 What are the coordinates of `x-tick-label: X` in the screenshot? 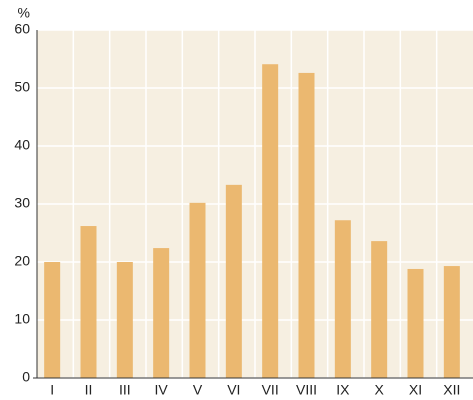 It's located at (379, 390).